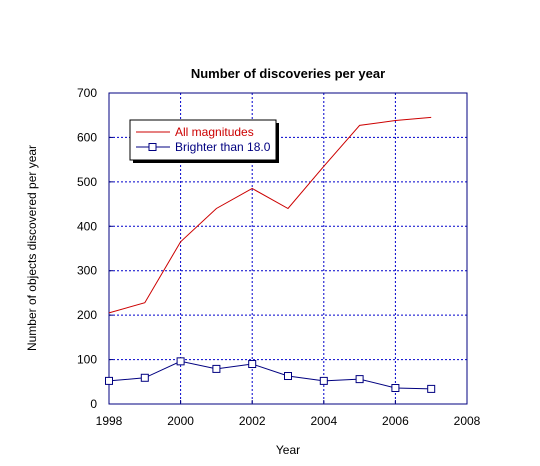 This screenshot has height=466, width=540. What do you see at coordinates (467, 421) in the screenshot?
I see `x-tick-label: 2008` at bounding box center [467, 421].